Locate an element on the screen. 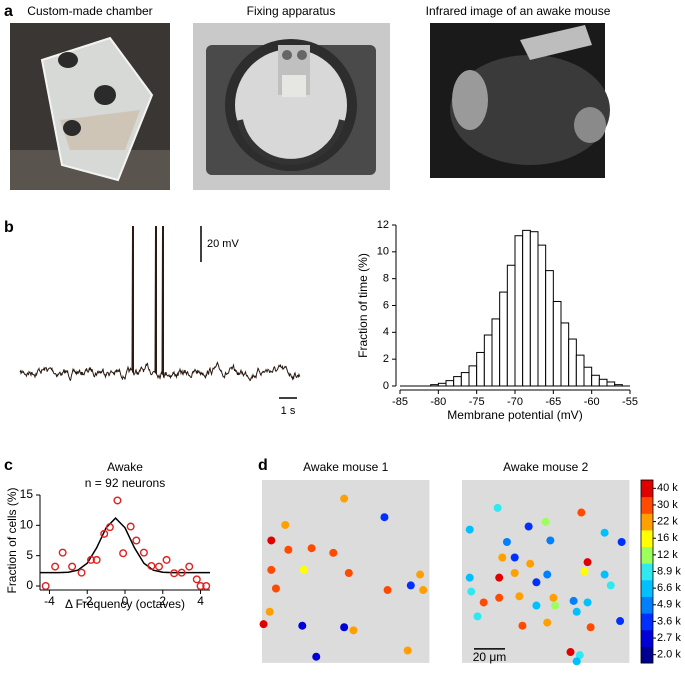 This screenshot has width=685, height=682. x-tick-label: 0 is located at coordinates (125, 601).